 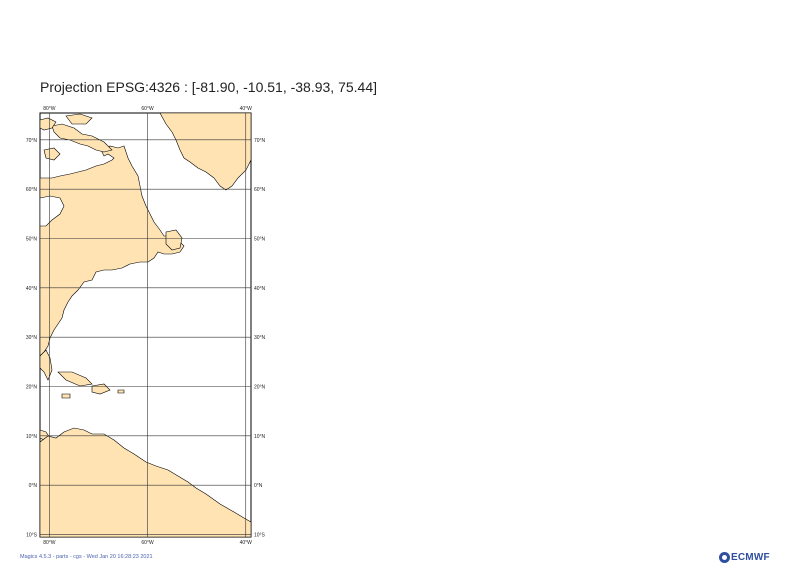 I want to click on land-florida, so click(x=46, y=365).